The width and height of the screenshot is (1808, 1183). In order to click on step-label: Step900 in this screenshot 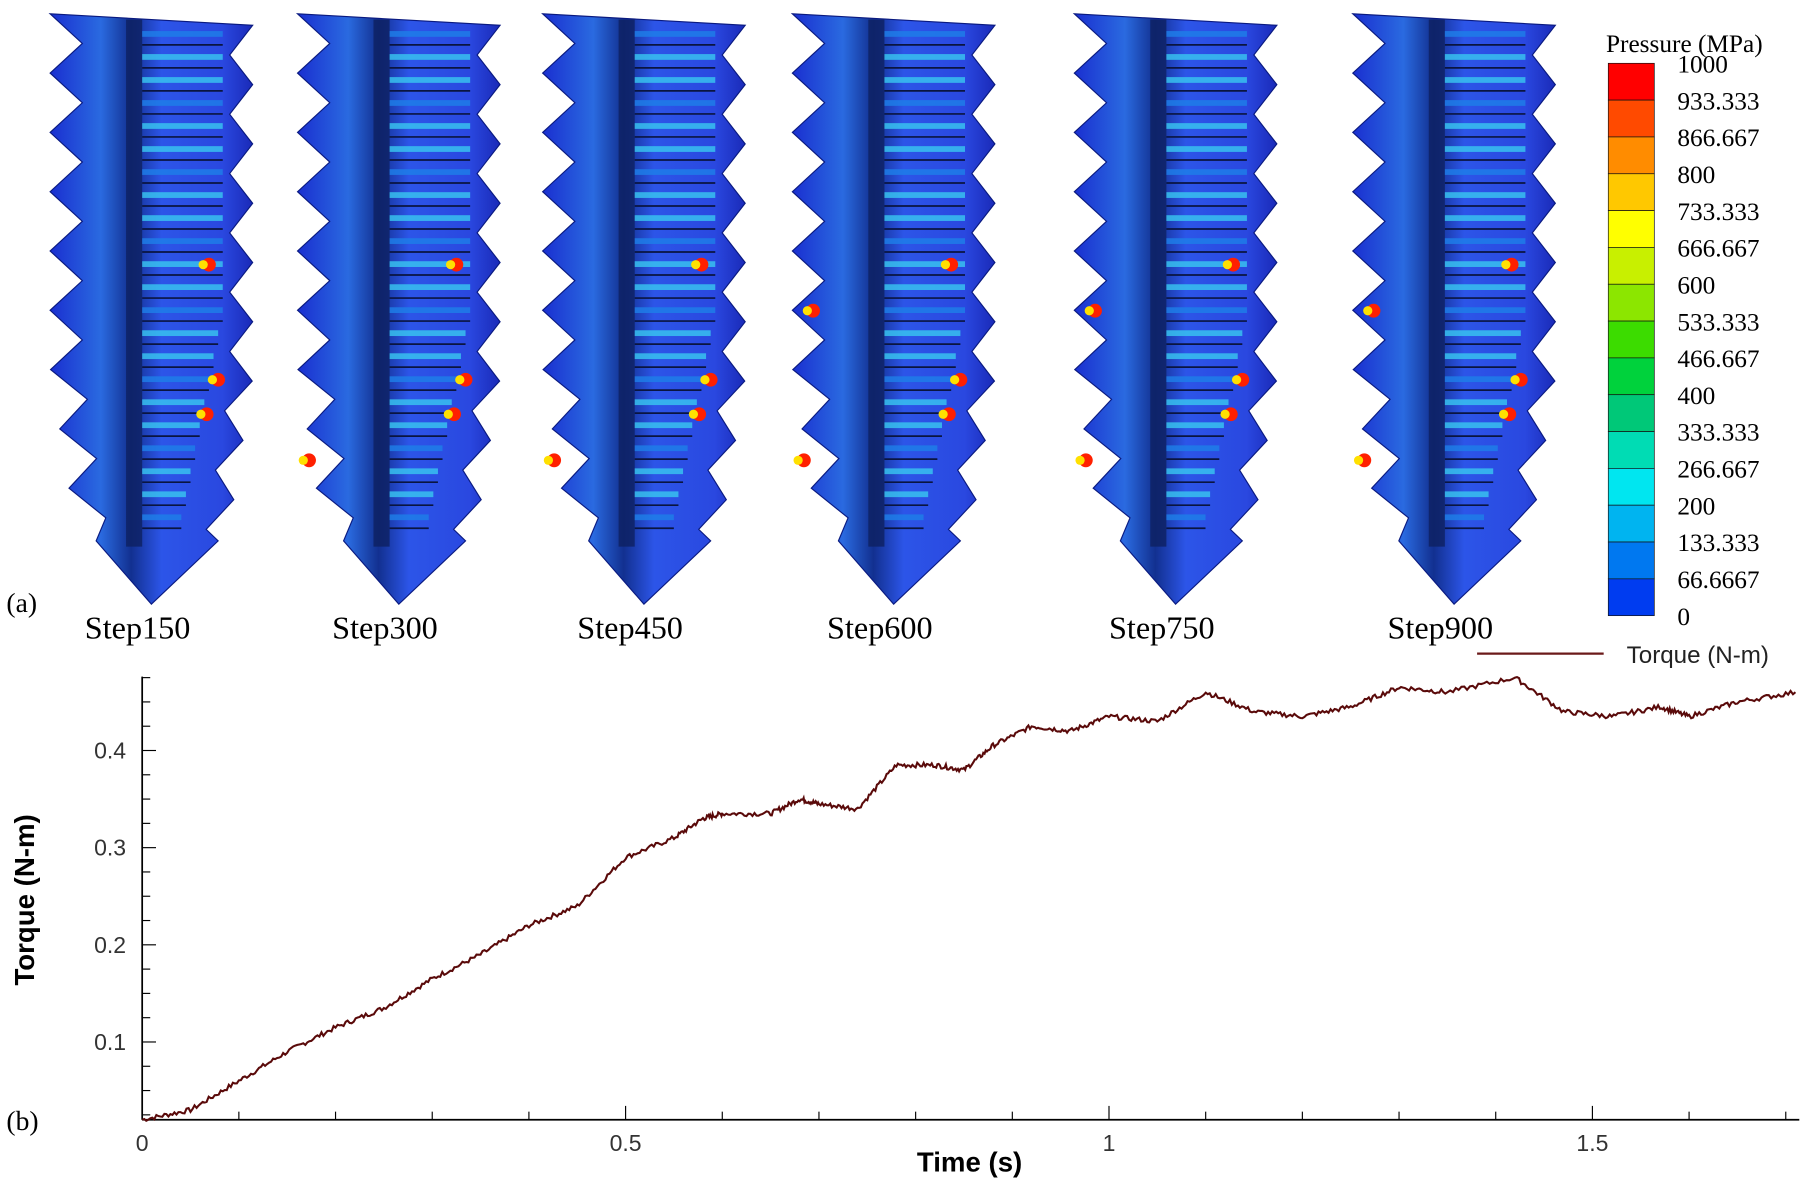, I will do `click(1440, 628)`.